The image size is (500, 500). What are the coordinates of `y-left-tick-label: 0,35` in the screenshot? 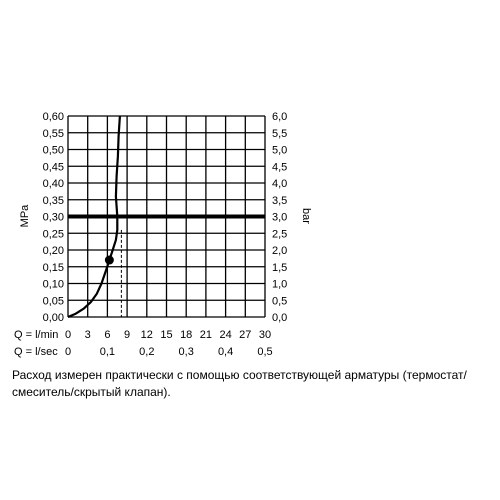 It's located at (53, 201).